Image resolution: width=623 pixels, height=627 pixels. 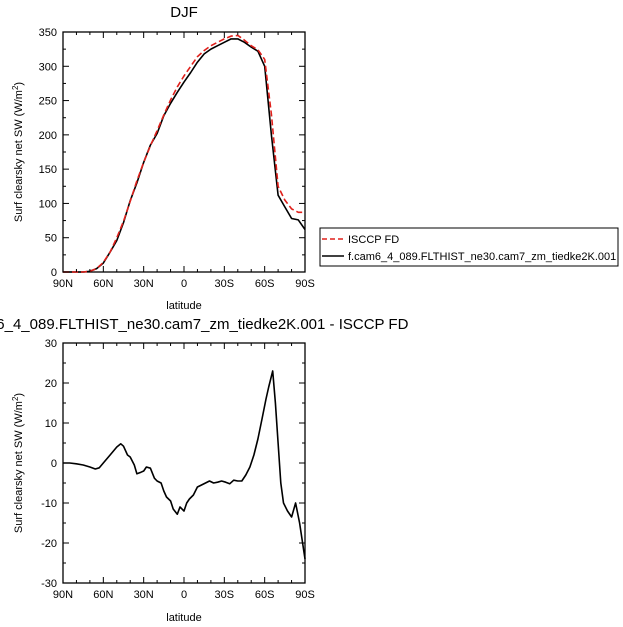 What do you see at coordinates (51, 424) in the screenshot?
I see `bottom-y-tick-label: 10` at bounding box center [51, 424].